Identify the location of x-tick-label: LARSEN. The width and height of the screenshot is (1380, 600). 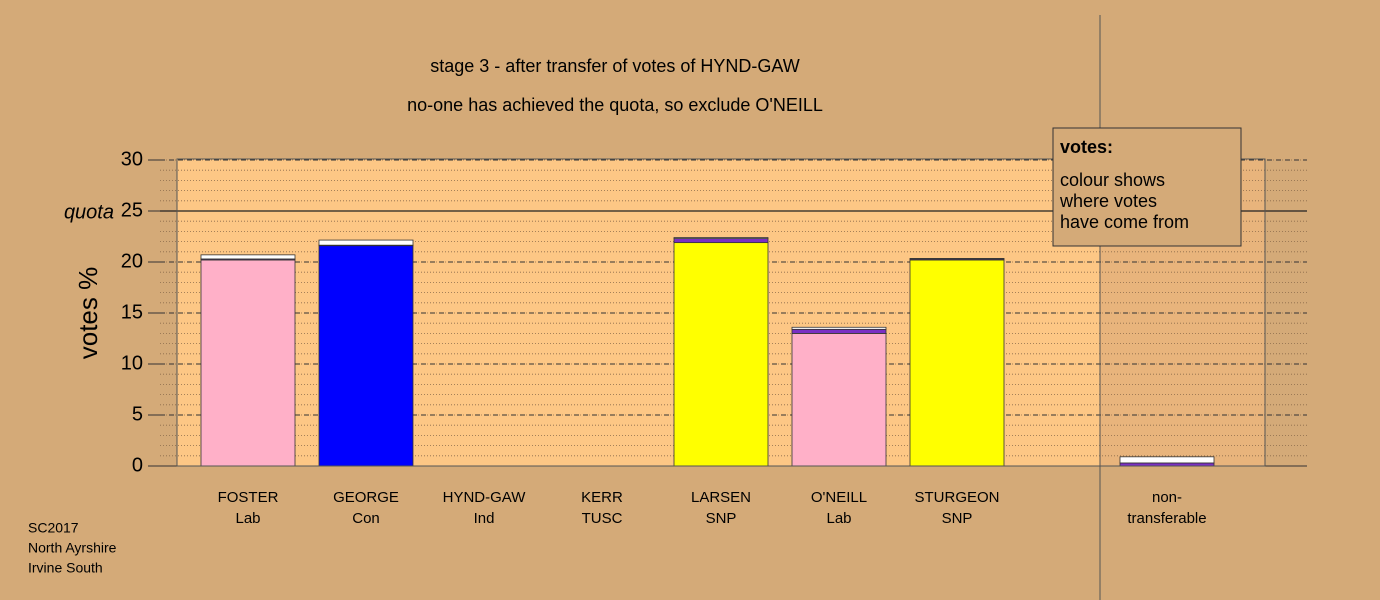
(721, 497).